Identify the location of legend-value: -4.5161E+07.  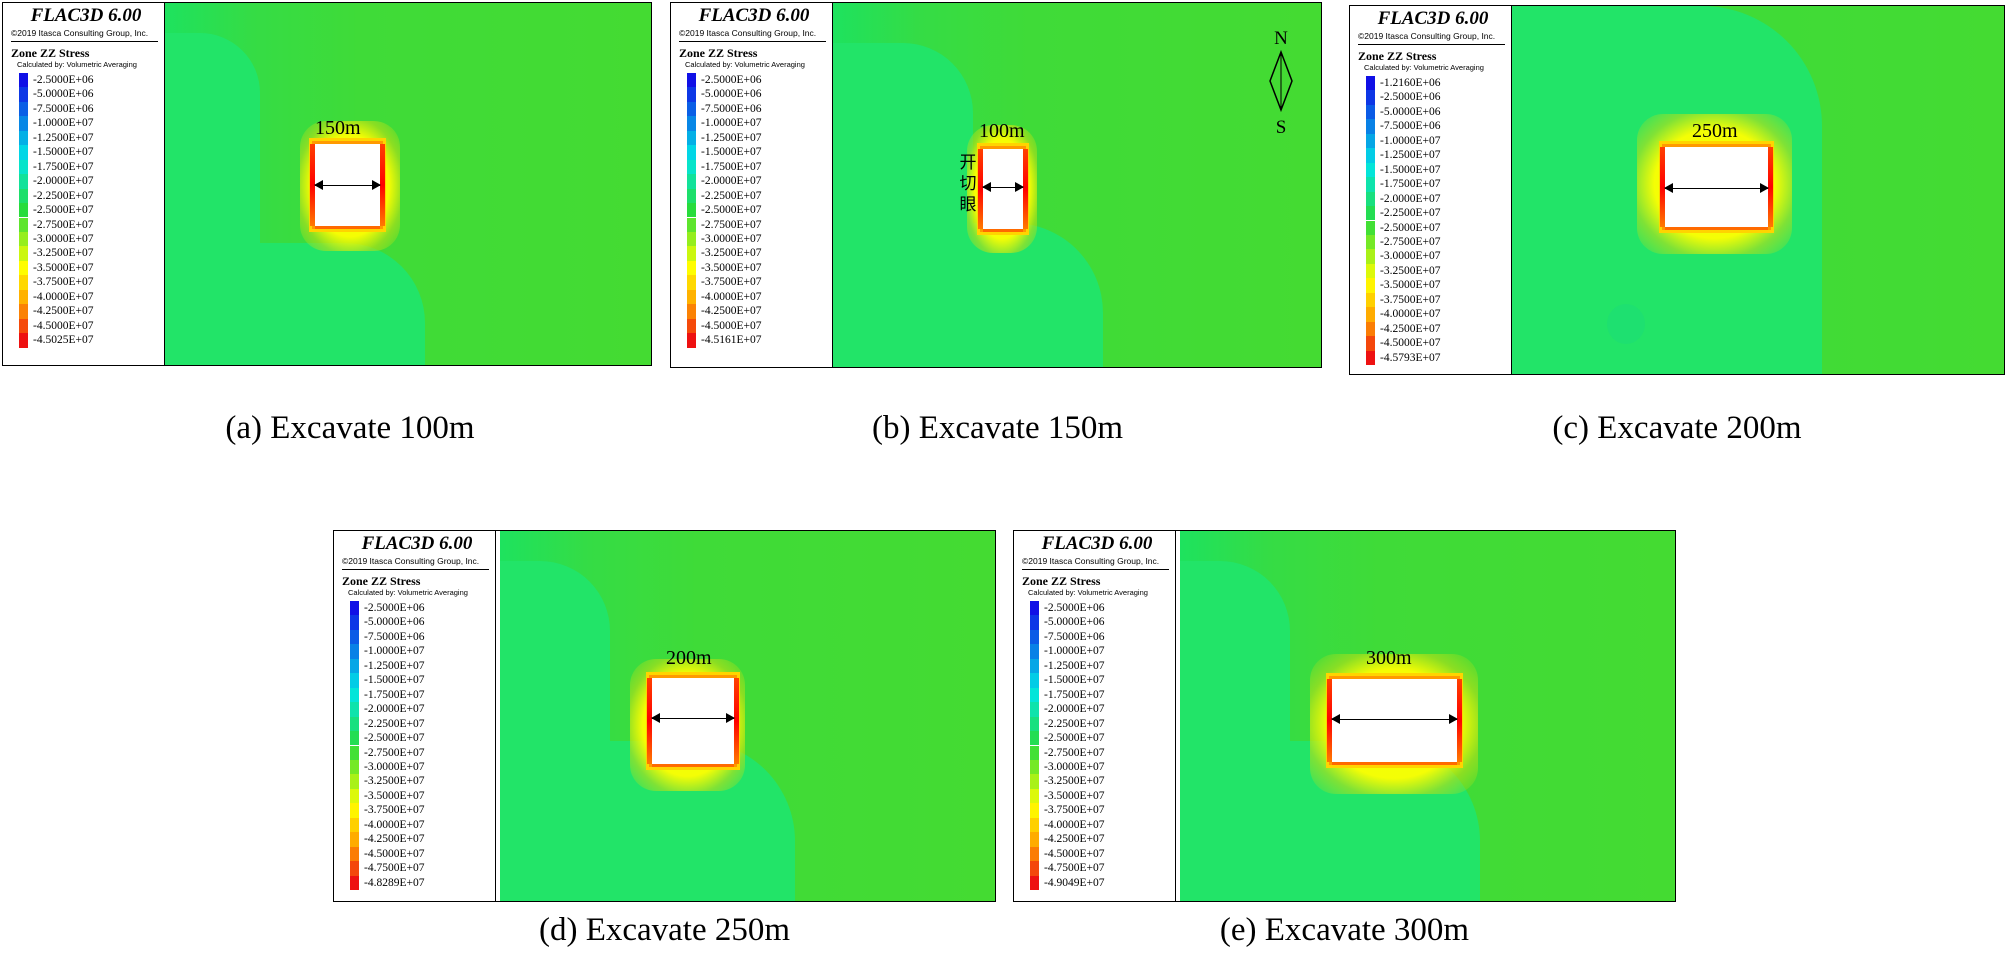
(731, 340).